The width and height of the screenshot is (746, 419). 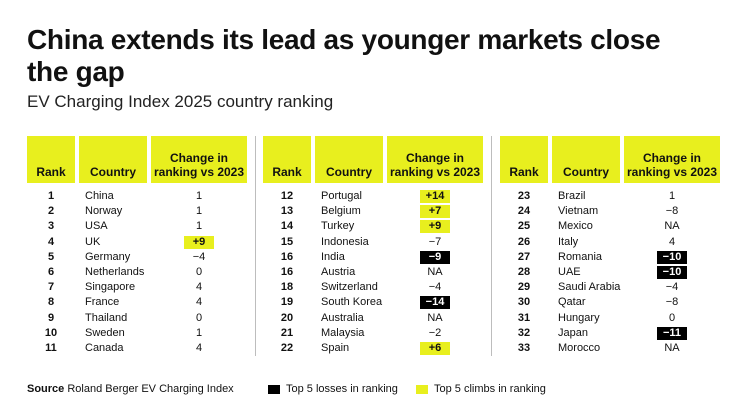 I want to click on table-row: 8 France 4, so click(x=137, y=302).